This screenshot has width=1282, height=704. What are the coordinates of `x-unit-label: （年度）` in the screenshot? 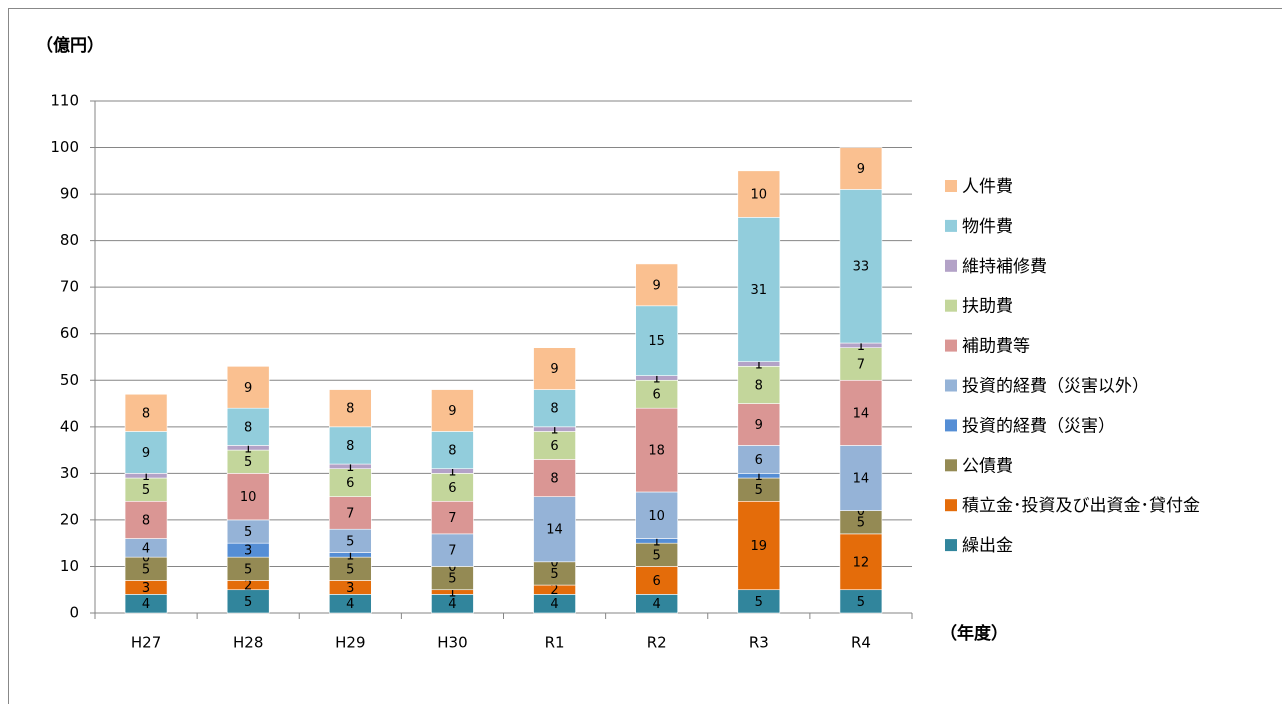 It's located at (974, 633).